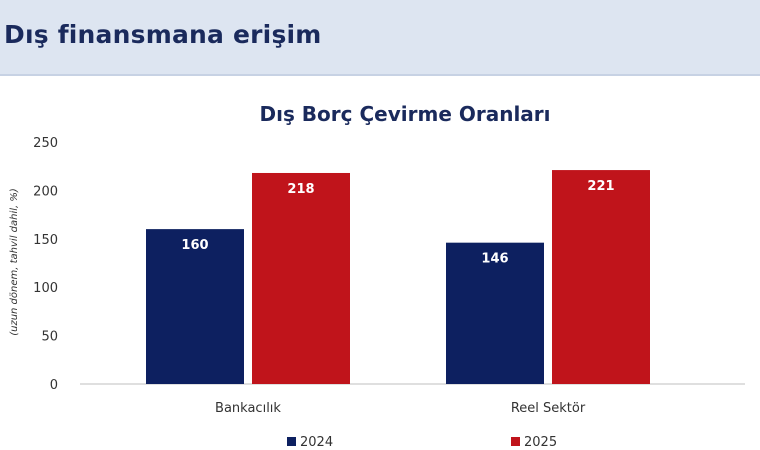 Image resolution: width=760 pixels, height=450 pixels. What do you see at coordinates (45, 191) in the screenshot?
I see `y-tick-label: 200` at bounding box center [45, 191].